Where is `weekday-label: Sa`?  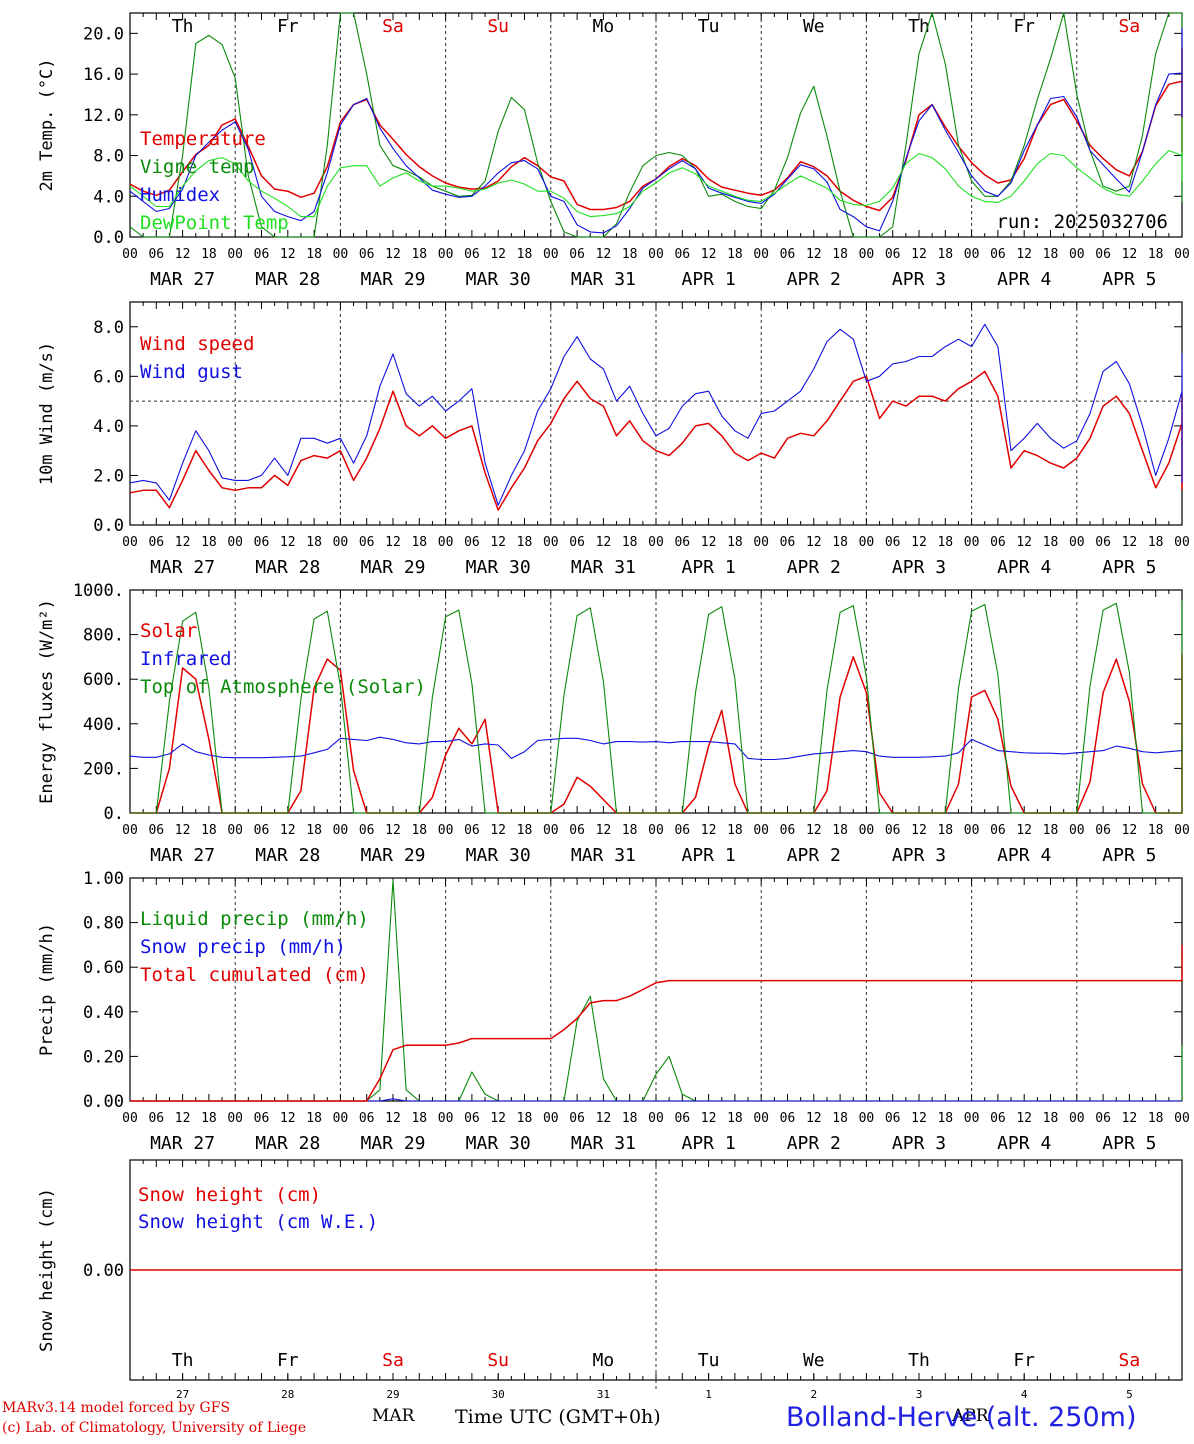
weekday-label: Sa is located at coordinates (393, 1360).